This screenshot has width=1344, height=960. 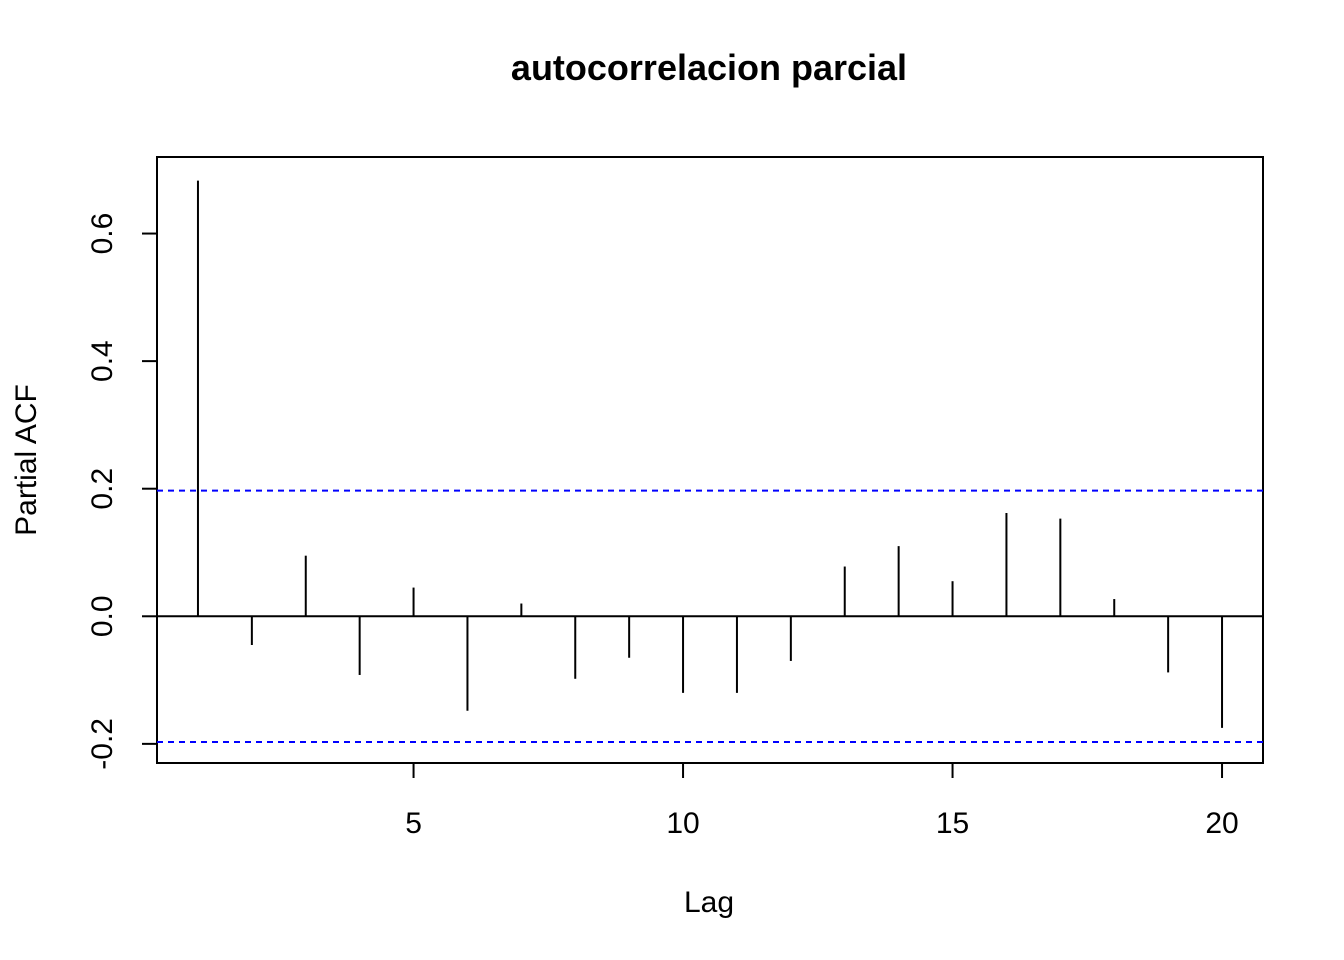 I want to click on y-axis-label: Partial ACF, so click(x=26, y=460).